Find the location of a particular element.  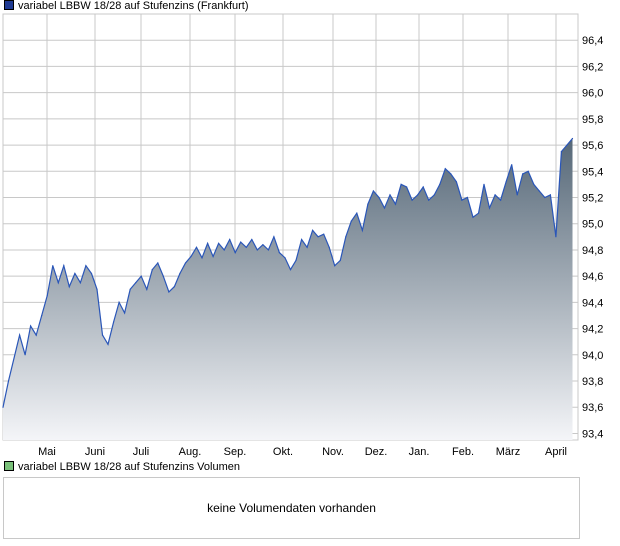

x-tick-label: Juli is located at coordinates (141, 452).